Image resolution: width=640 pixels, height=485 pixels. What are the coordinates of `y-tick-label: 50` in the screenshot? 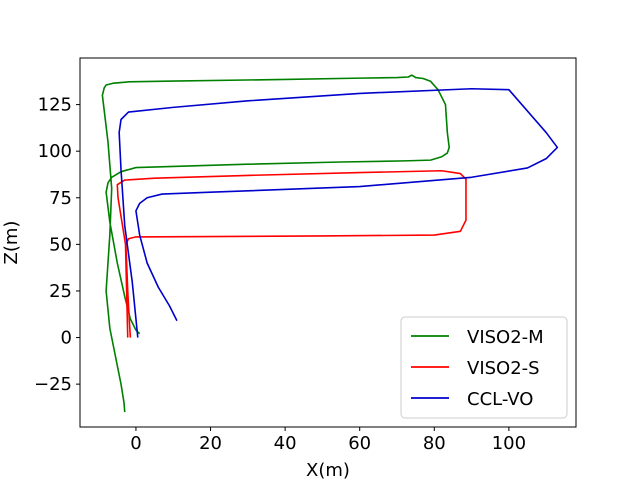 It's located at (60, 244).